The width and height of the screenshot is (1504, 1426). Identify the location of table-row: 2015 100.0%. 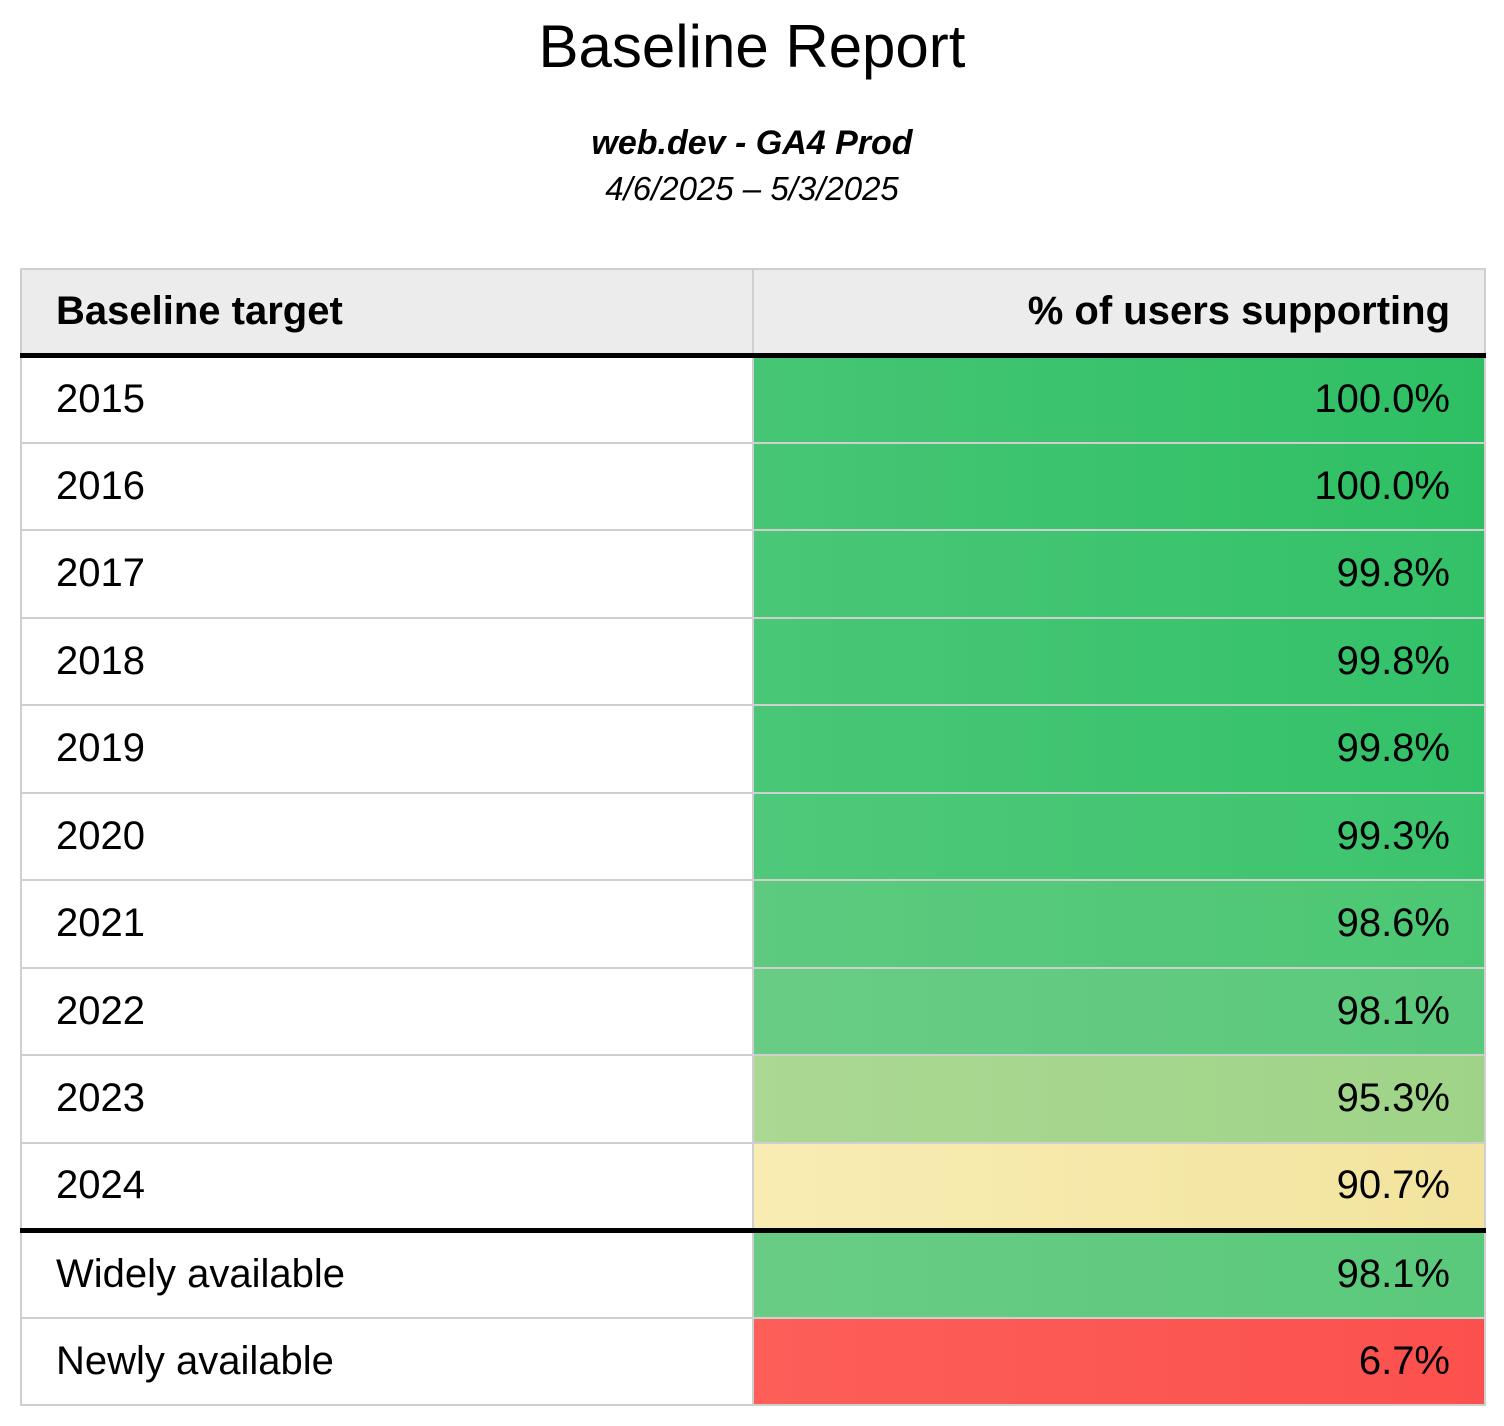
(753, 399).